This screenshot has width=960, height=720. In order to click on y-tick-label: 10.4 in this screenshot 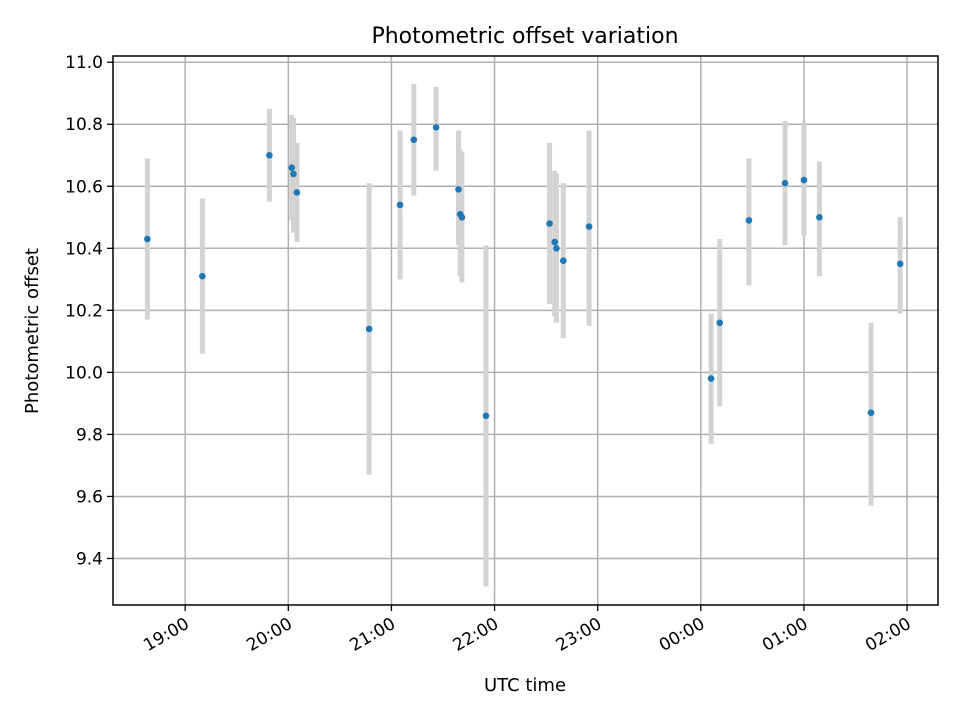, I will do `click(84, 249)`.